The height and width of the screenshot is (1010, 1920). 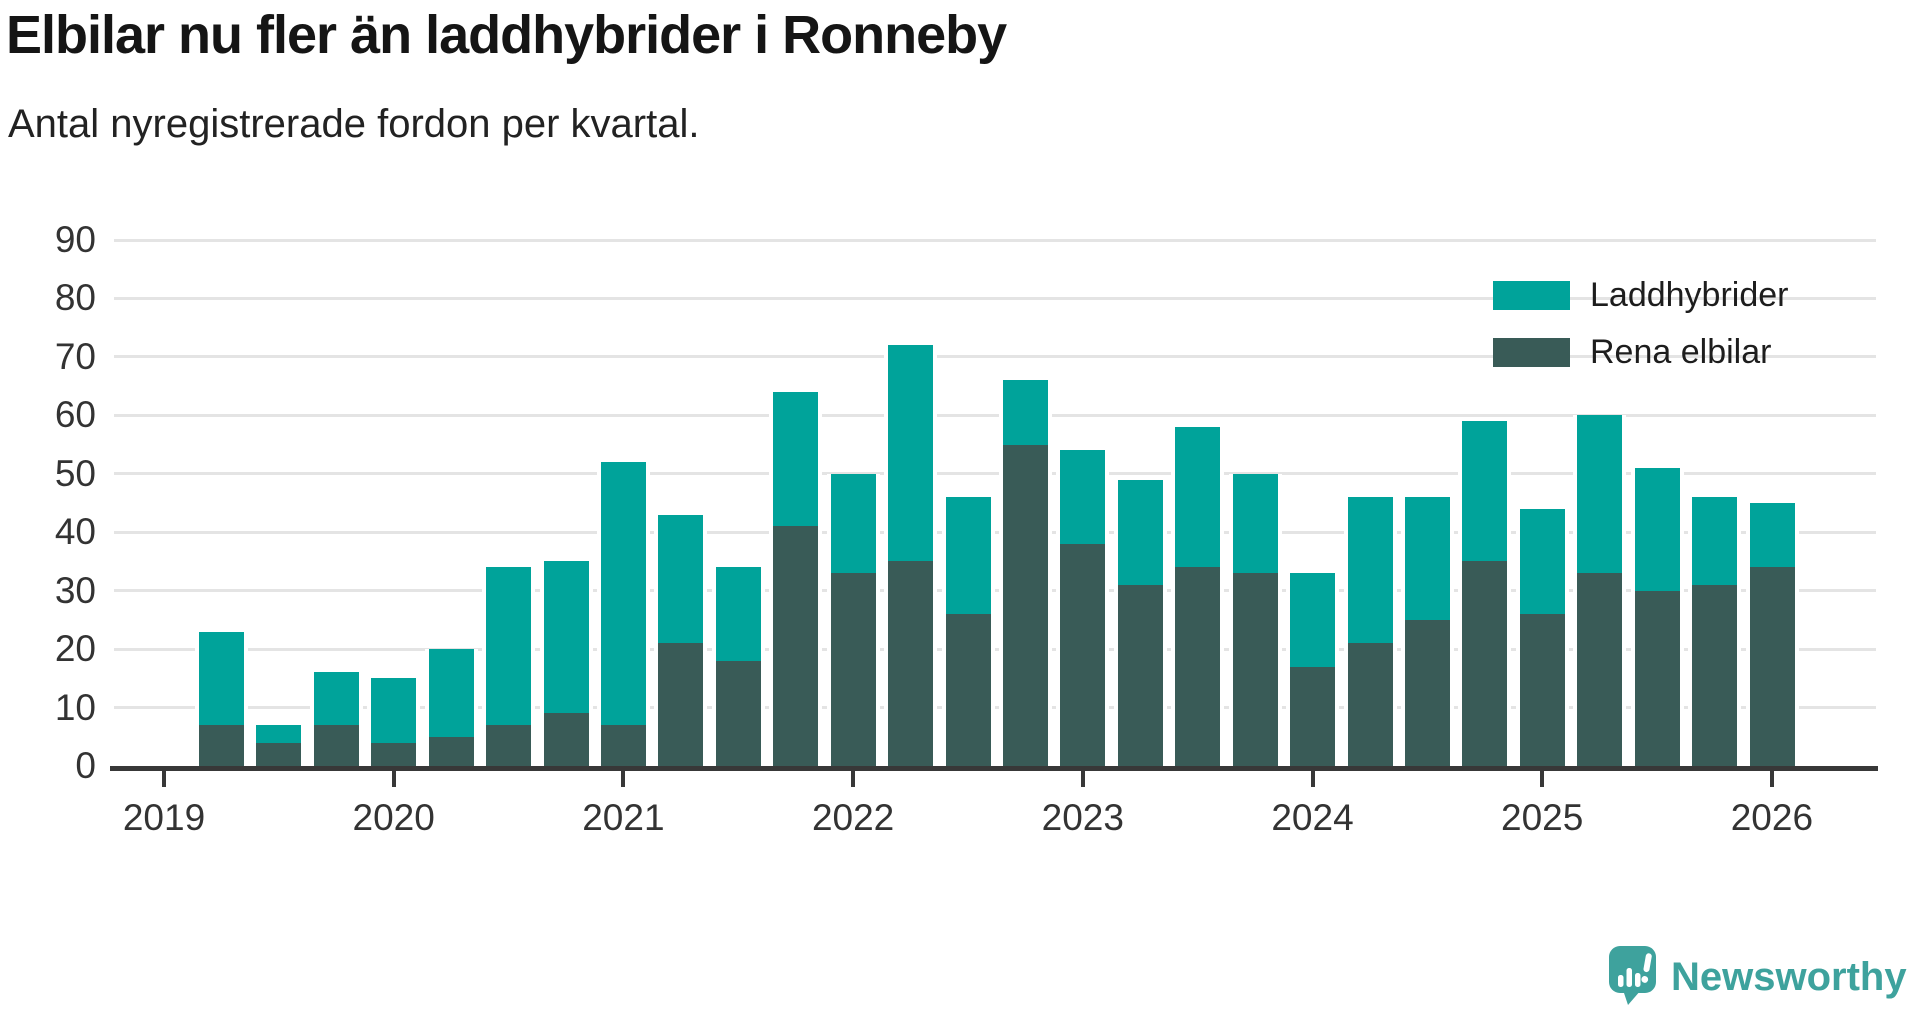 I want to click on x-axis-label: 2020, so click(x=393, y=817).